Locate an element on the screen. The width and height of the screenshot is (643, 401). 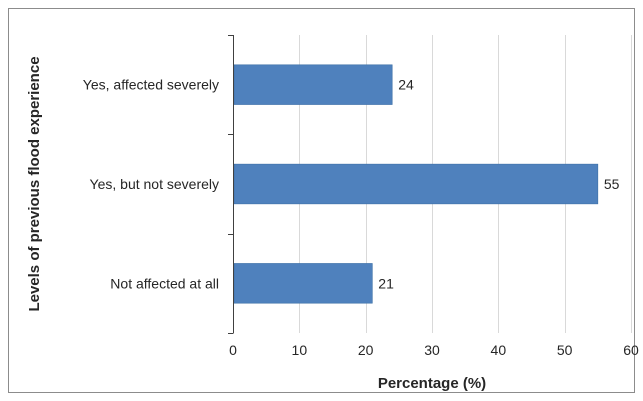
data-label: 55 is located at coordinates (612, 184).